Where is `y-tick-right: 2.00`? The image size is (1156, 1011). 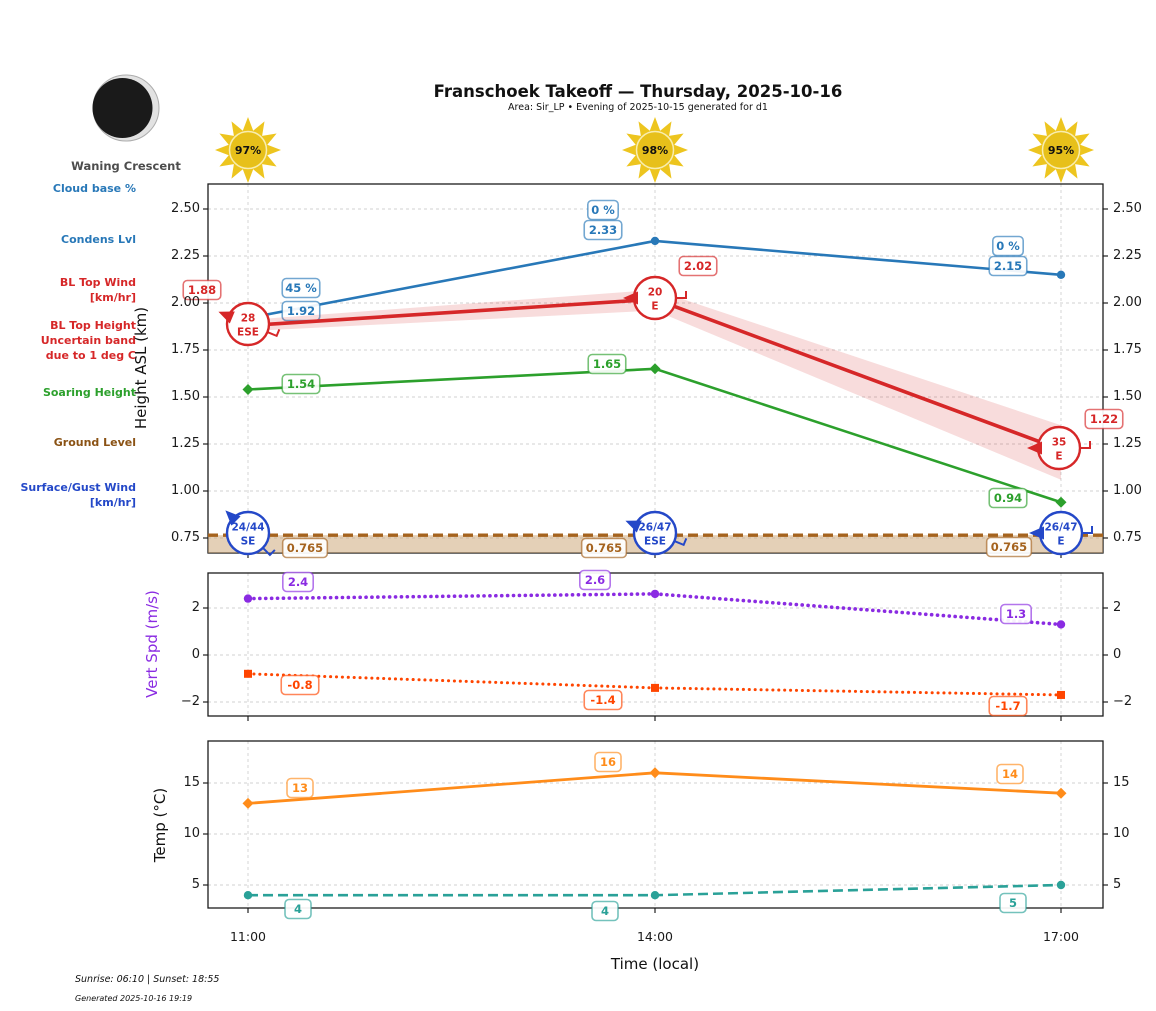 y-tick-right: 2.00 is located at coordinates (1127, 302).